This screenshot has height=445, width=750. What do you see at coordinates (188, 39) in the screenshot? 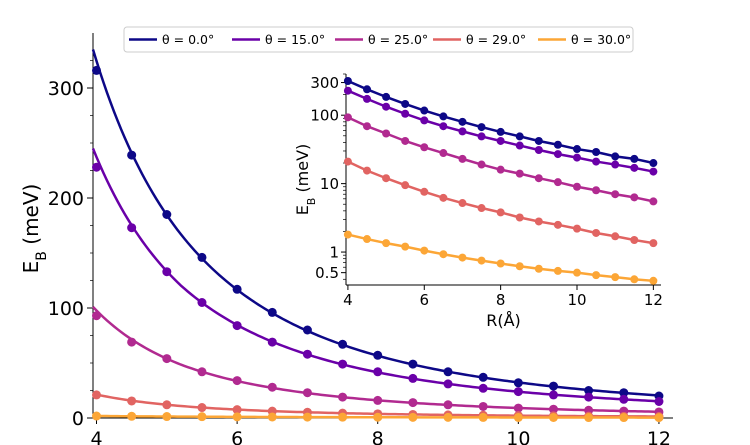
I see `legend-entry-label: θ = 0.0°` at bounding box center [188, 39].